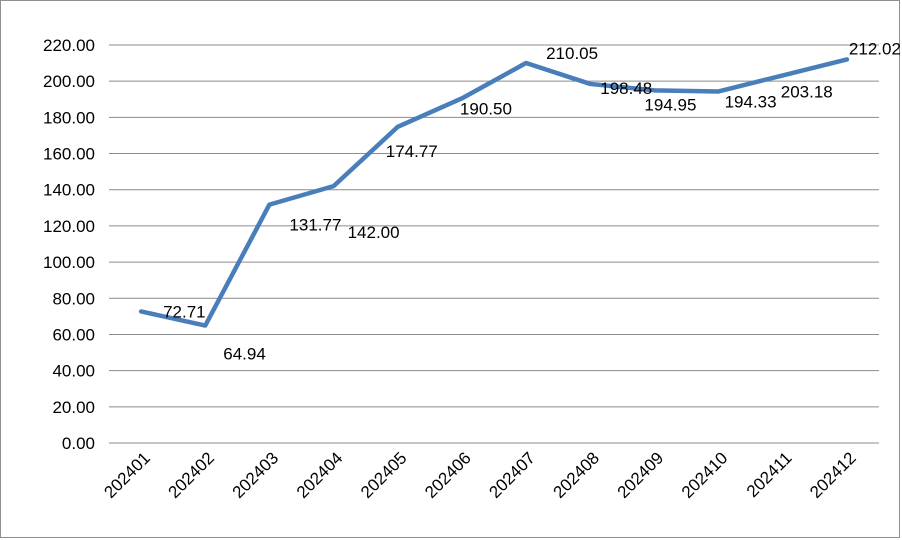  I want to click on data-label: 210.05, so click(572, 53).